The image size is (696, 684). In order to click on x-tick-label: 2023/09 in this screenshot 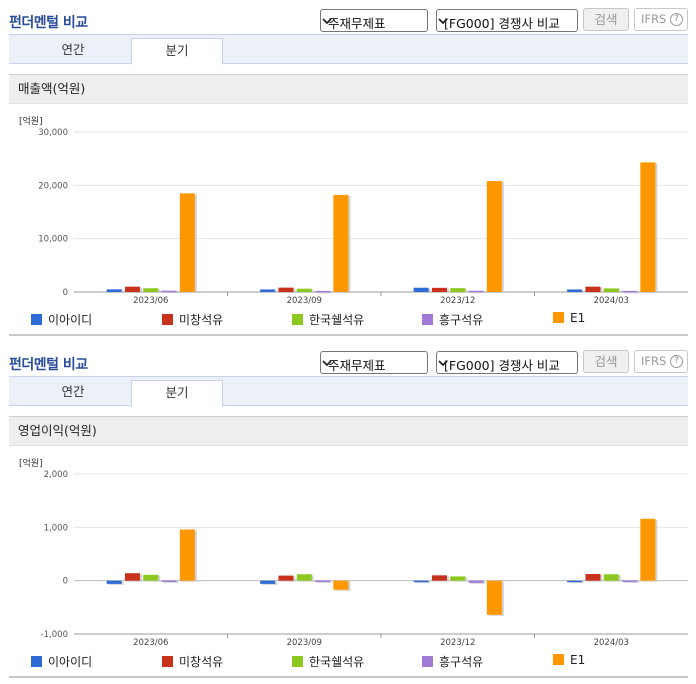, I will do `click(304, 301)`.